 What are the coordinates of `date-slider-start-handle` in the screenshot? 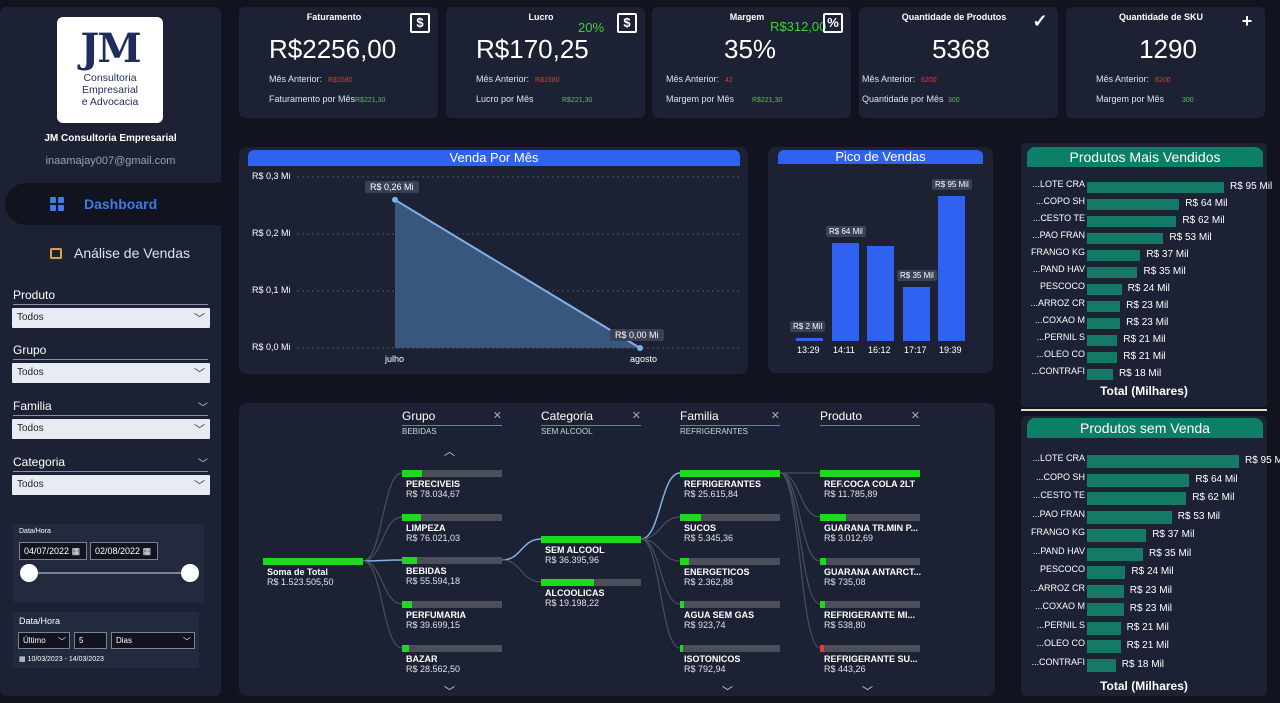 It's located at (29, 573).